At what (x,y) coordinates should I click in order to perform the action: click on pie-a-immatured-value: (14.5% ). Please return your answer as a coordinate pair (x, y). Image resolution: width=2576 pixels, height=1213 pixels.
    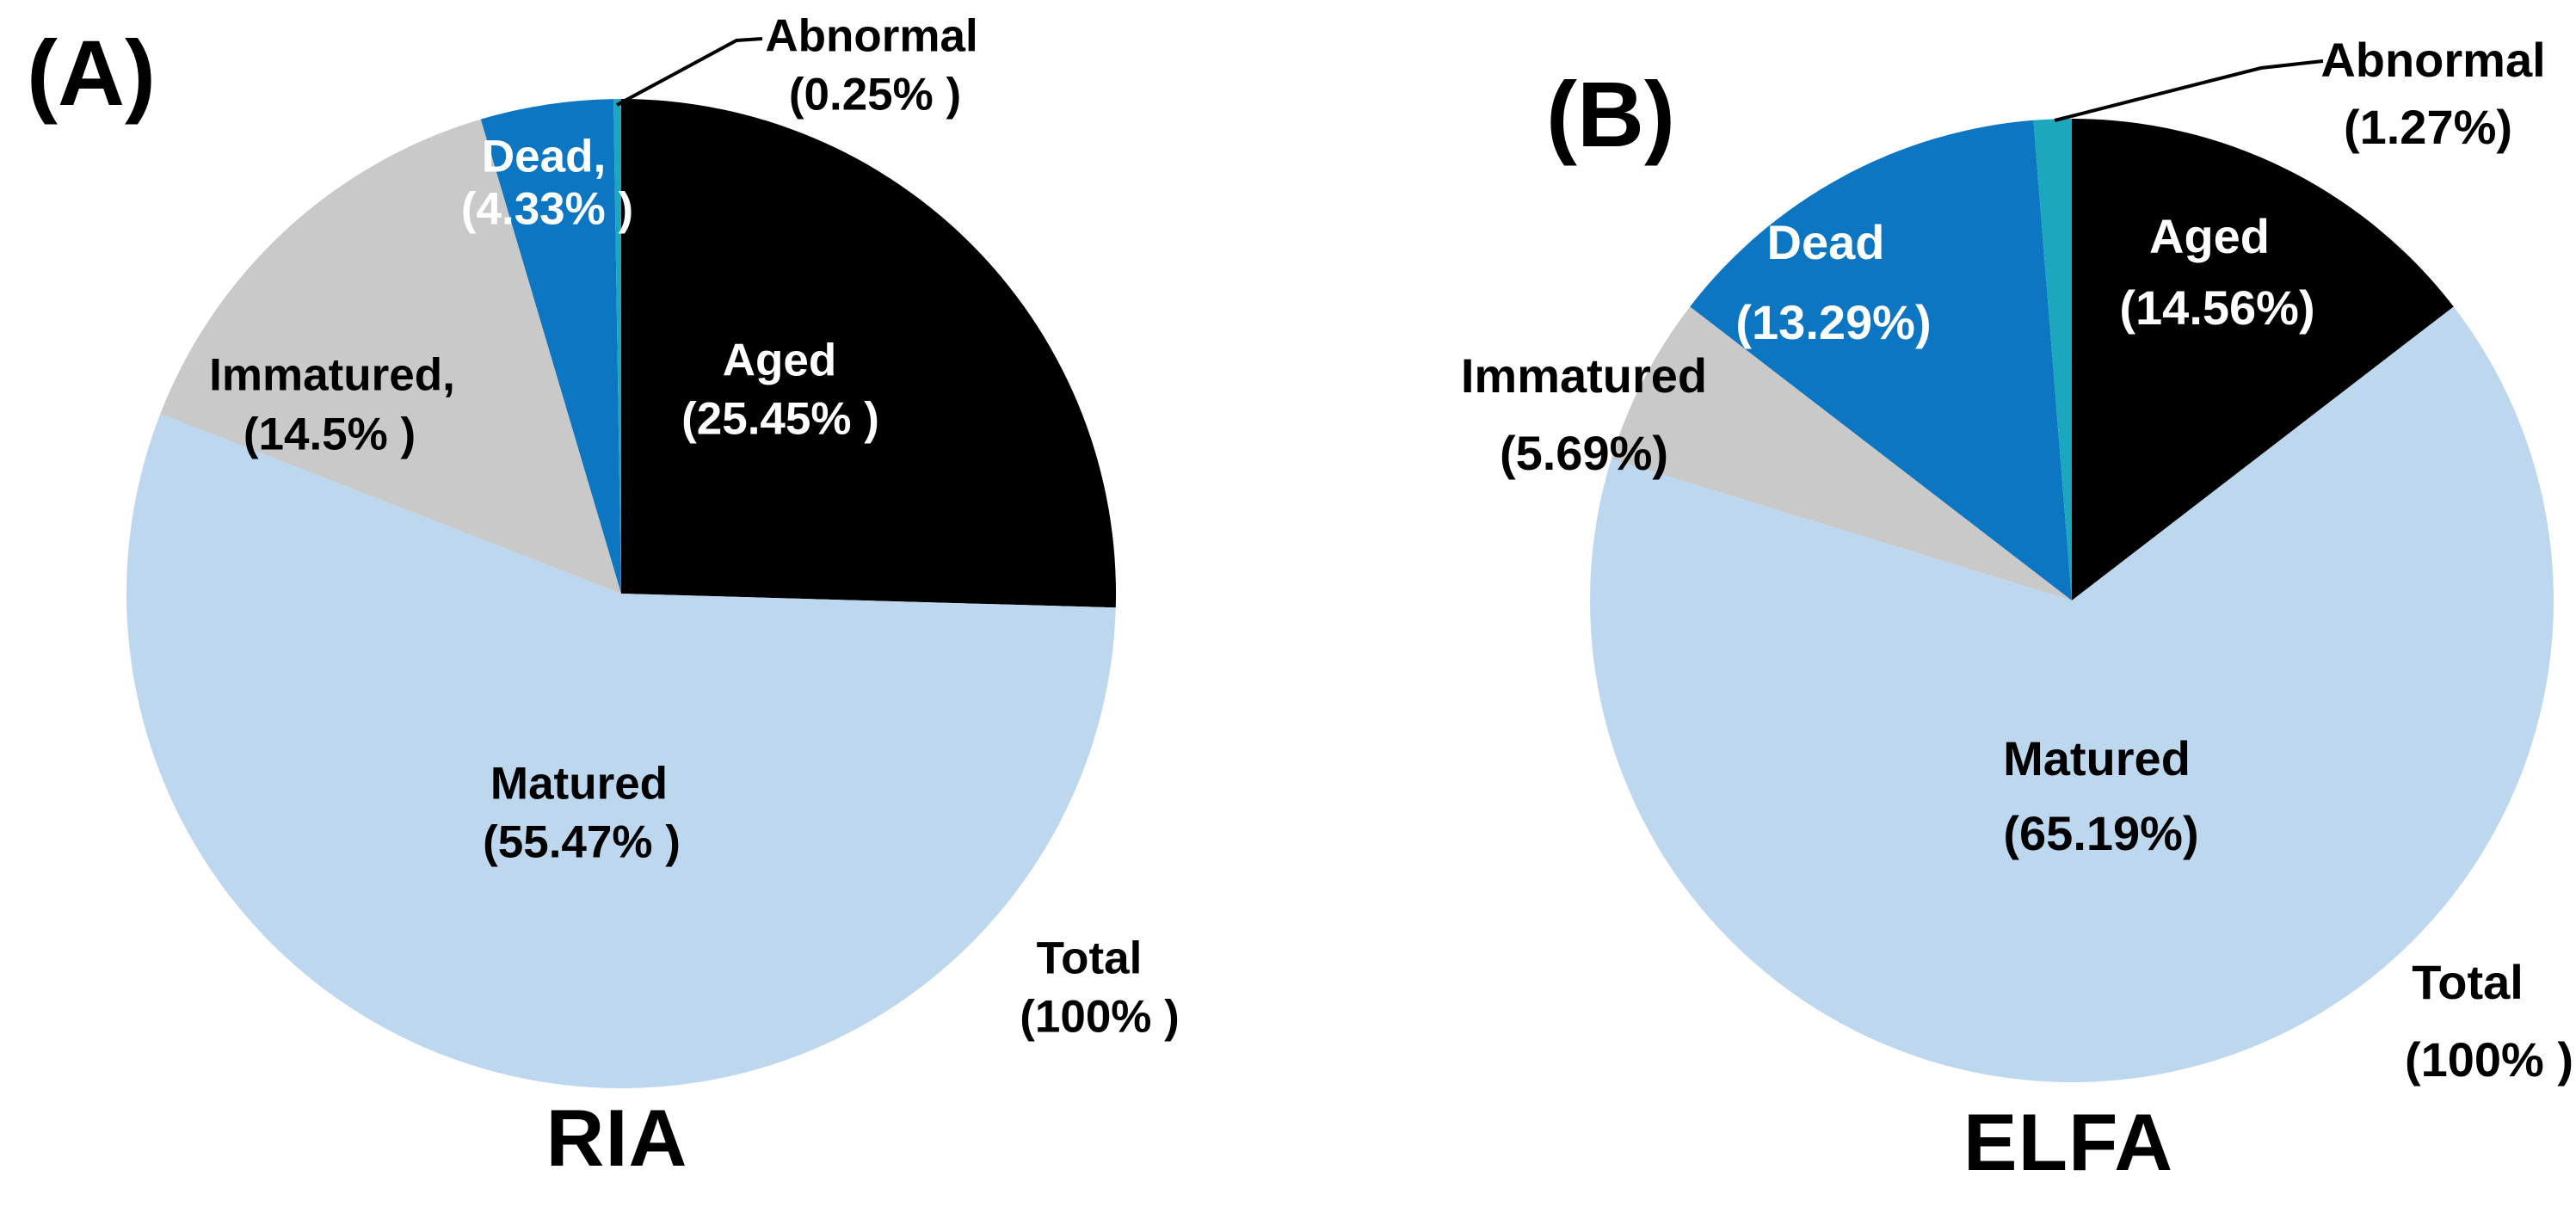
    Looking at the image, I should click on (330, 434).